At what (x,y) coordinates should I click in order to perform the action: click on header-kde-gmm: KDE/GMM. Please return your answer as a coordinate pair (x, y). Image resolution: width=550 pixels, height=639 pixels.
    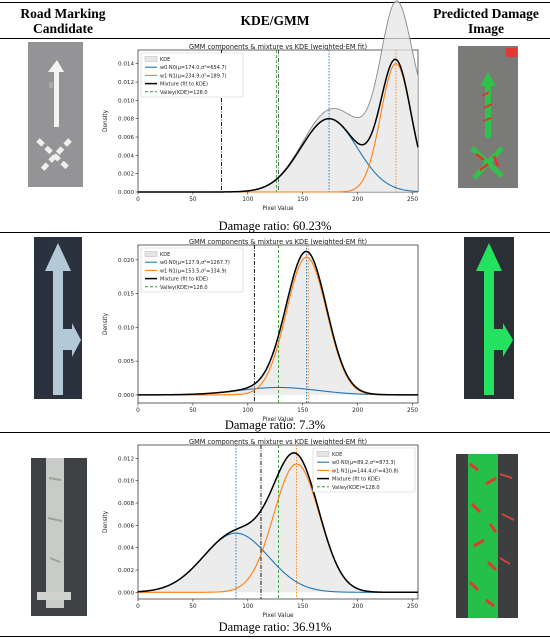
    Looking at the image, I should click on (275, 20).